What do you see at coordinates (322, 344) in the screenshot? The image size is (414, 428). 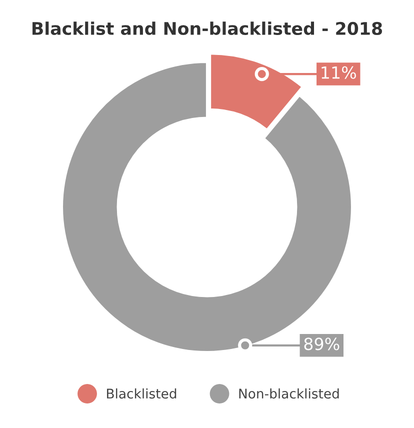 I see `data-label: 89%` at bounding box center [322, 344].